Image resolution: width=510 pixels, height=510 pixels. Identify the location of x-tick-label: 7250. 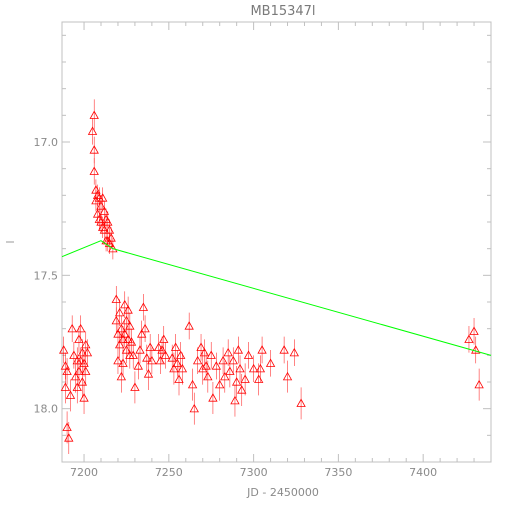
(169, 472).